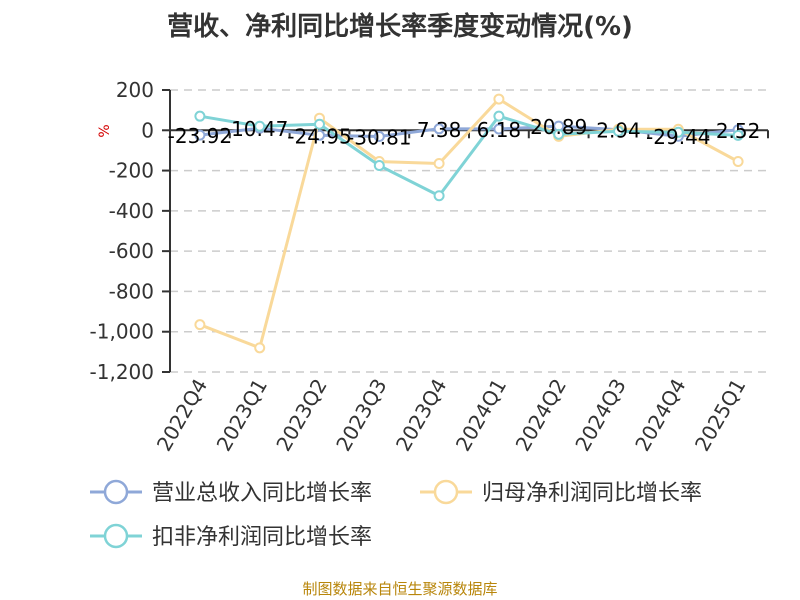 This screenshot has width=800, height=600. I want to click on data-label: 10.47, so click(259, 129).